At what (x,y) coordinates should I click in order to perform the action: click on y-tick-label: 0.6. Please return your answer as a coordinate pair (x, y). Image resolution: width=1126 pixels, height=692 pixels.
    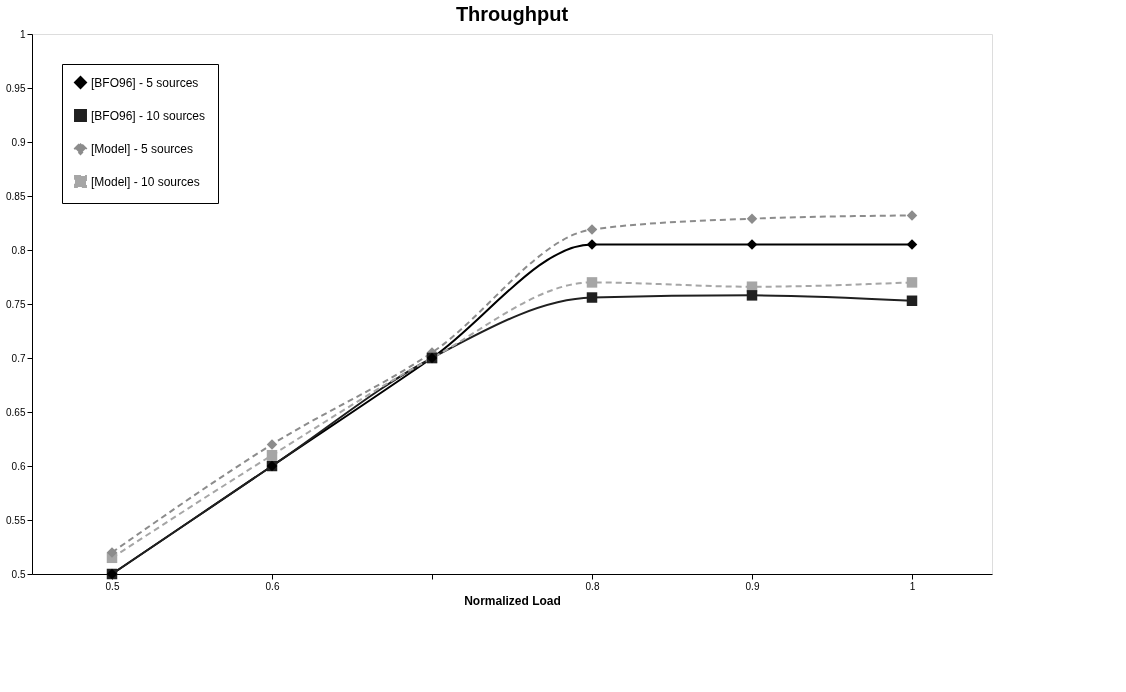
    Looking at the image, I should click on (18, 466).